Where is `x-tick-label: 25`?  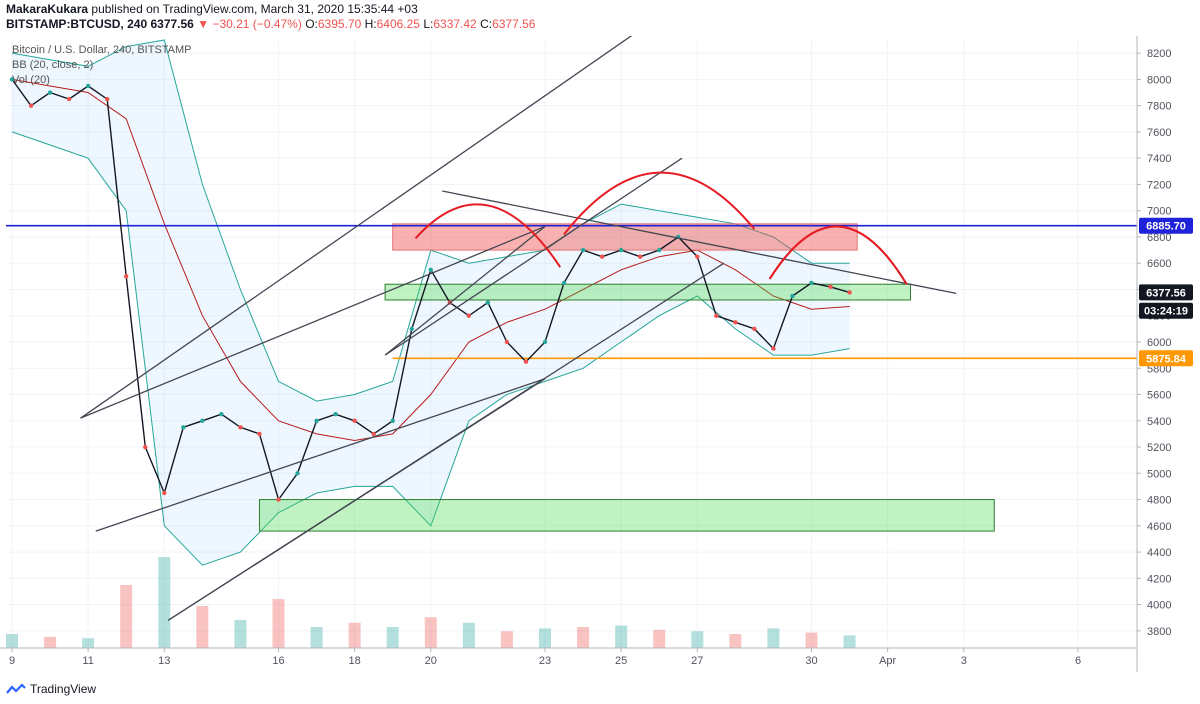
x-tick-label: 25 is located at coordinates (621, 661).